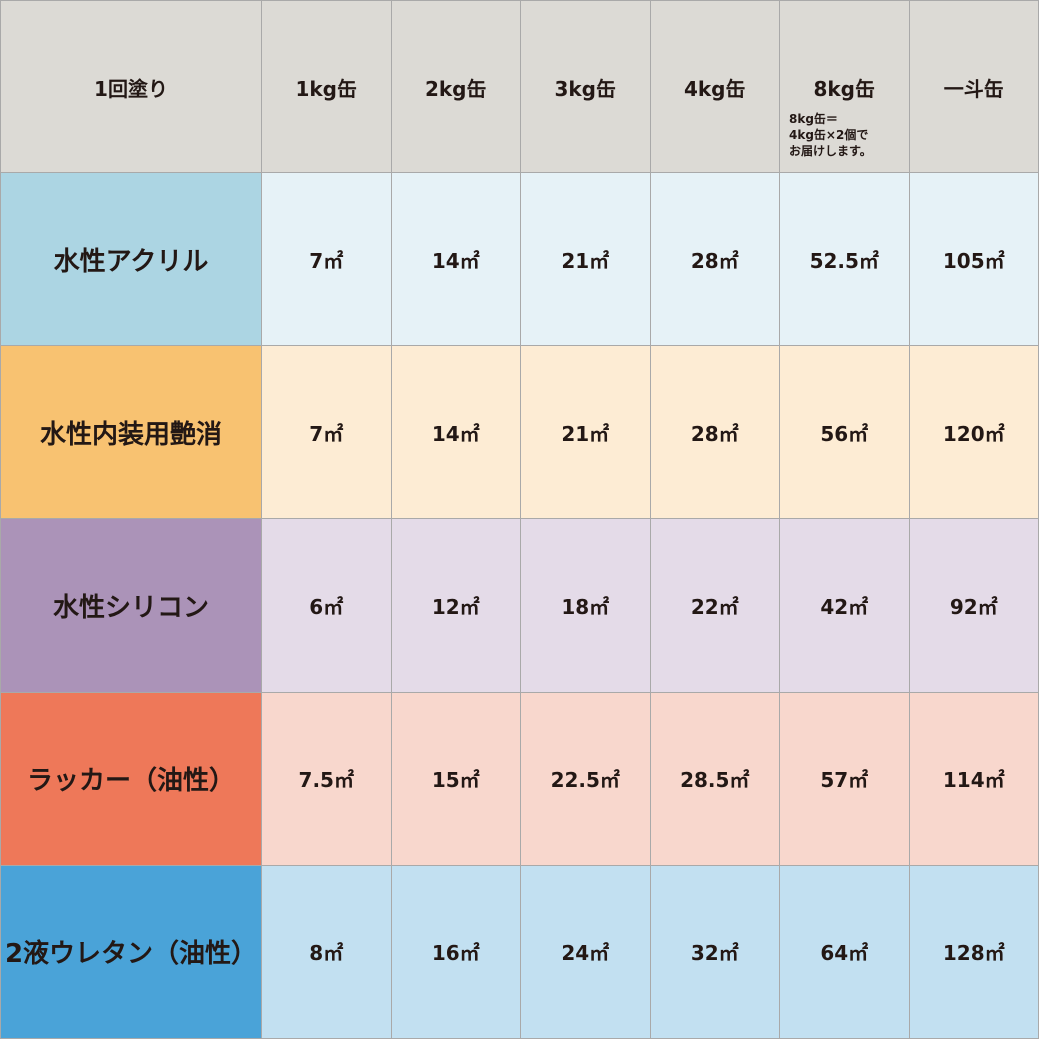 The width and height of the screenshot is (1039, 1039). I want to click on coverage-cell: 114㎡, so click(973, 778).